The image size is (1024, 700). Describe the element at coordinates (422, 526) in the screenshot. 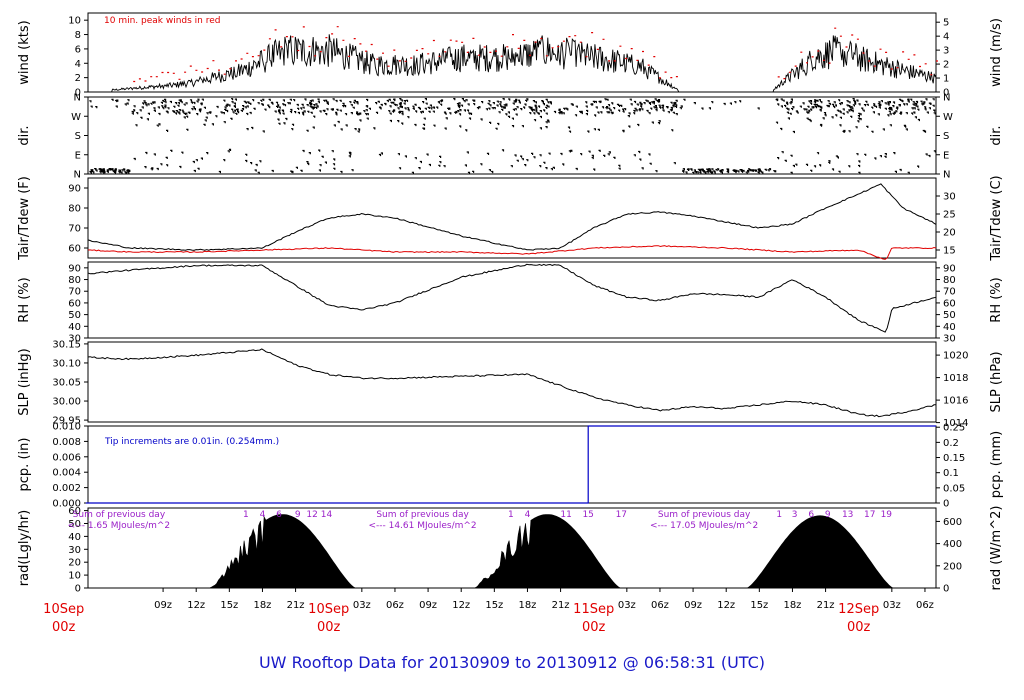

I see `rad-annotation-line2: <--- 14.61 MJoules/m^2` at that location.